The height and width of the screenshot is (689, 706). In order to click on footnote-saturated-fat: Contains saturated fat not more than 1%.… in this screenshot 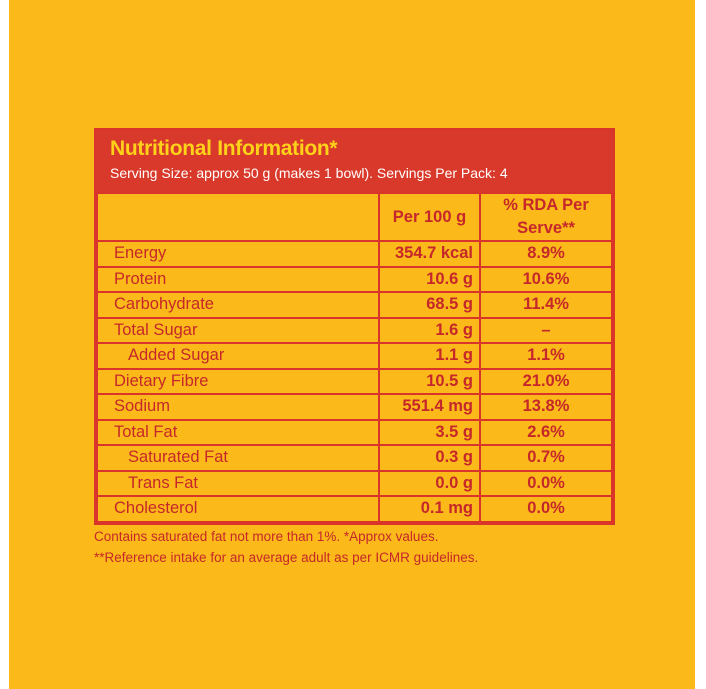, I will do `click(266, 536)`.